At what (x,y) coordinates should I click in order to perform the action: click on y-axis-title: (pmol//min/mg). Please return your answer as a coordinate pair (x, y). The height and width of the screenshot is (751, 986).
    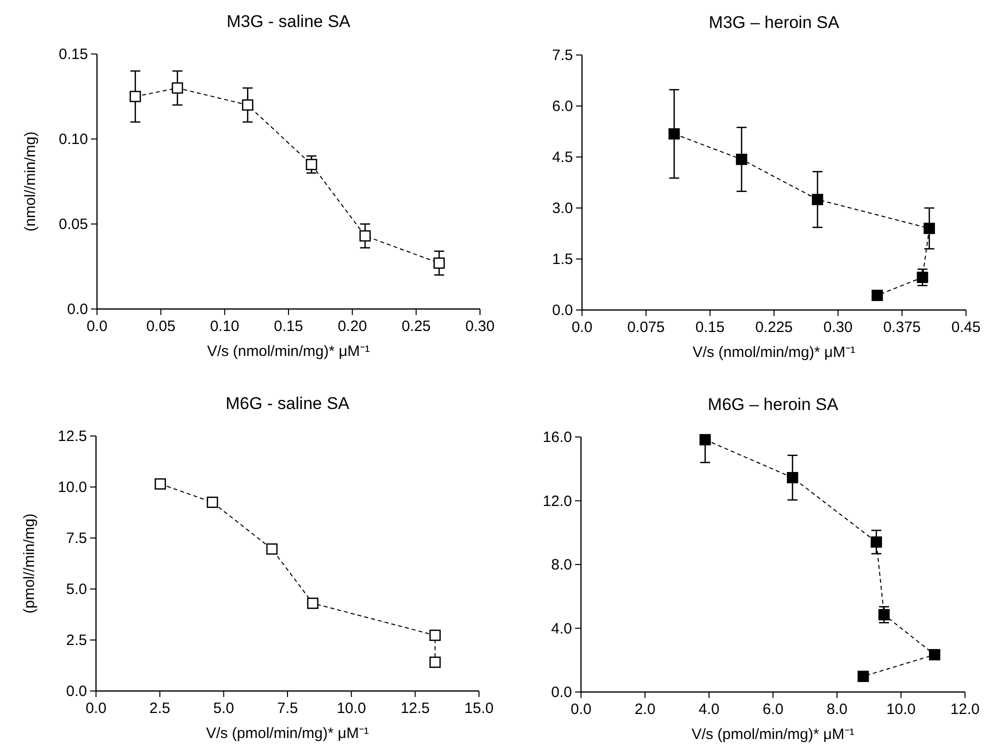
    Looking at the image, I should click on (29, 563).